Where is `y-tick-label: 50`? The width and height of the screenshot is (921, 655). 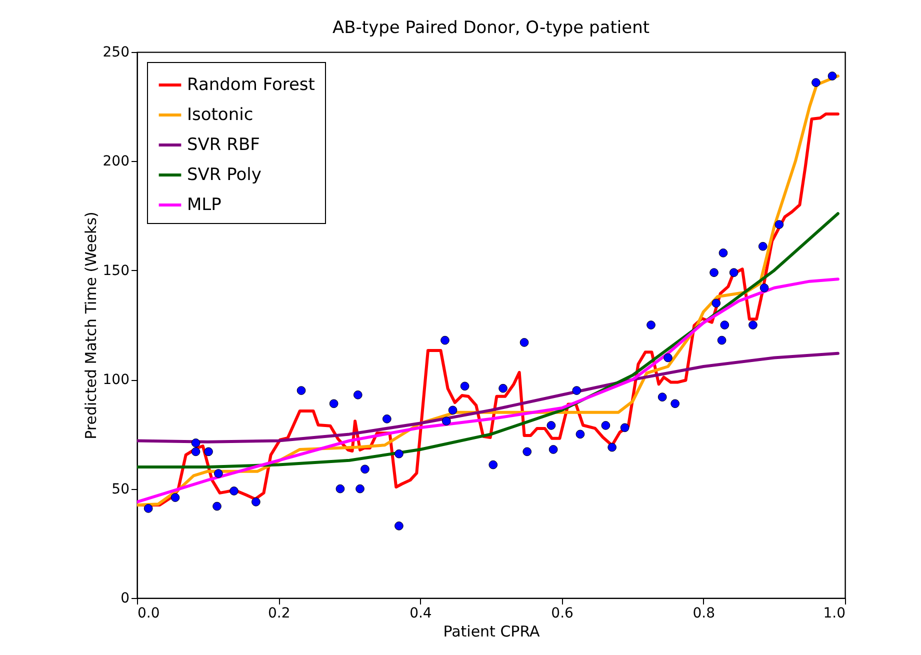 y-tick-label: 50 is located at coordinates (121, 489).